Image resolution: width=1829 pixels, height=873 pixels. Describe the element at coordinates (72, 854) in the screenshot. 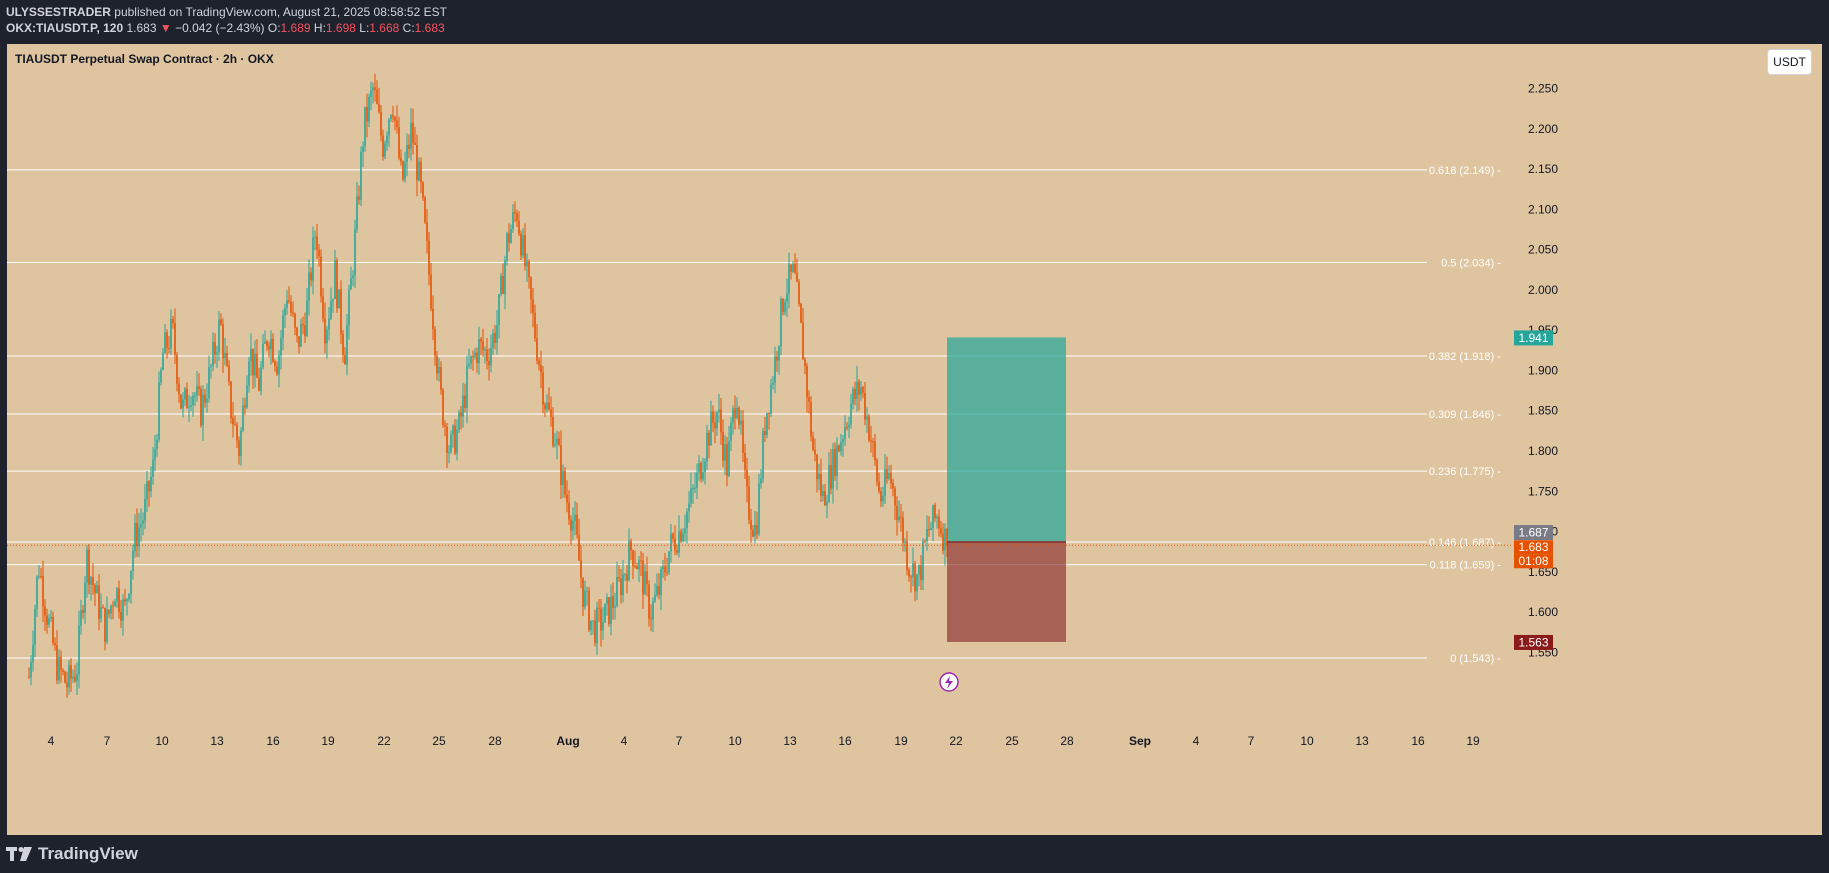

I see `tradingview-logo: TradingView` at that location.